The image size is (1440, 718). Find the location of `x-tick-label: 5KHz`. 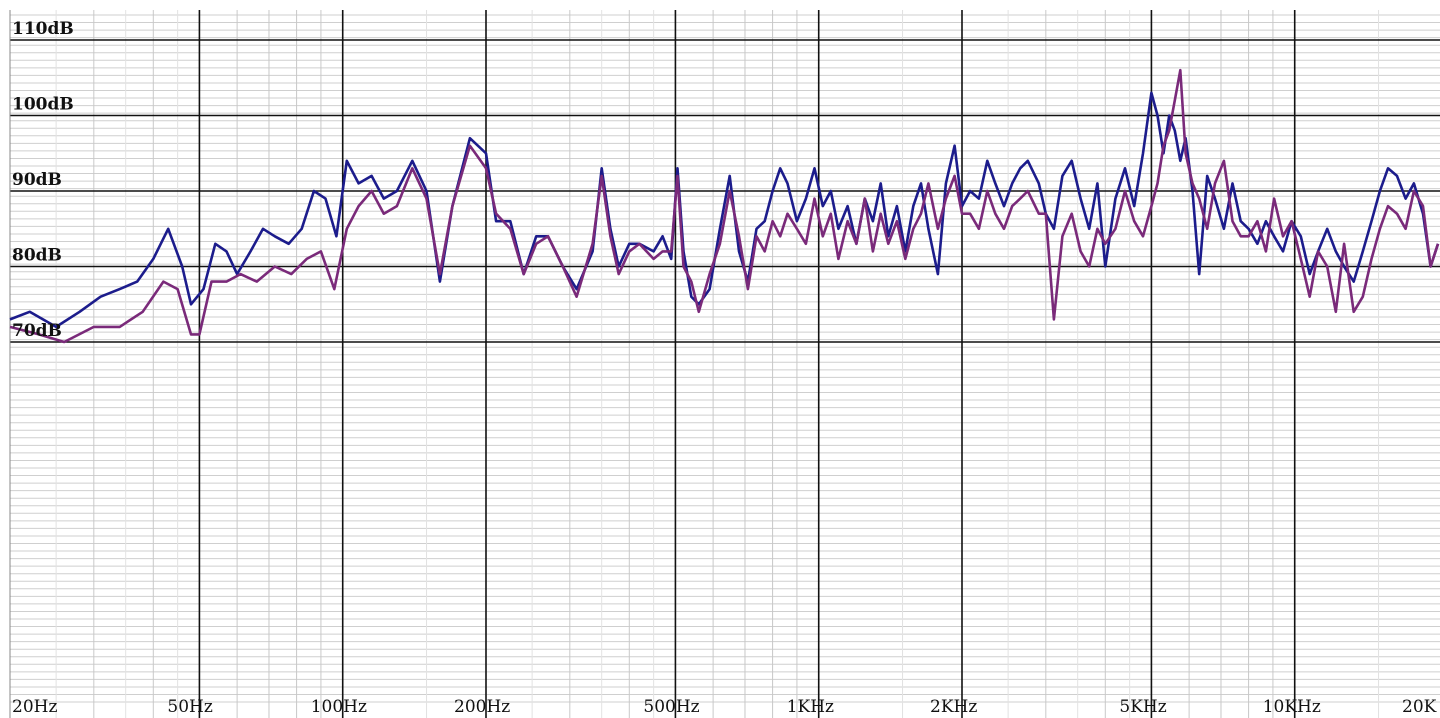

x-tick-label: 5KHz is located at coordinates (1142, 707).